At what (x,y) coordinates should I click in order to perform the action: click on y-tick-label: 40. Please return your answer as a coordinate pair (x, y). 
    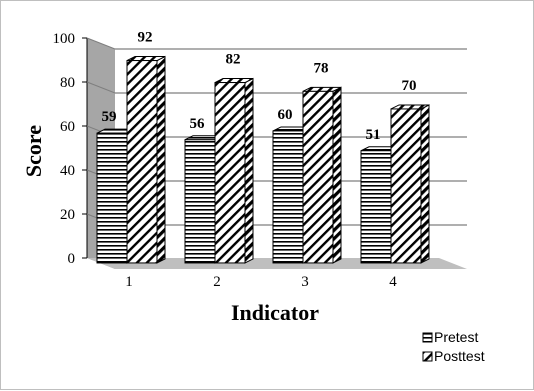
    Looking at the image, I should click on (67, 171).